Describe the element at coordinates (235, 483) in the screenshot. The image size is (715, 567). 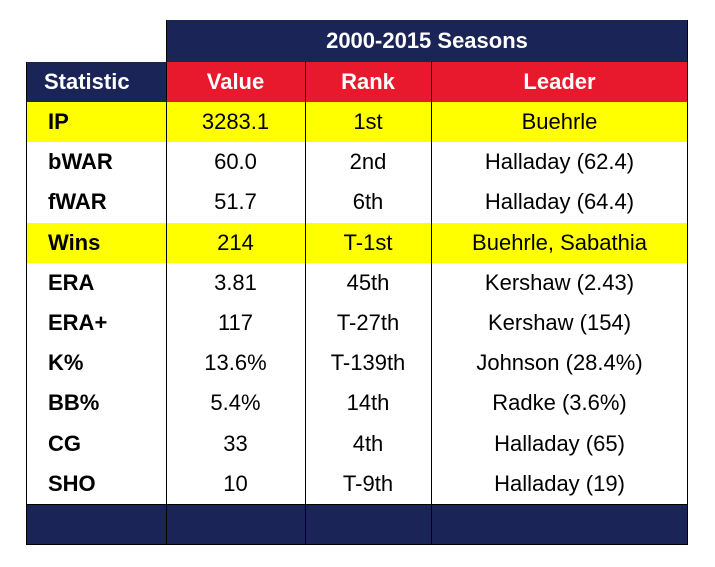
I see `value-cell: 10` at that location.